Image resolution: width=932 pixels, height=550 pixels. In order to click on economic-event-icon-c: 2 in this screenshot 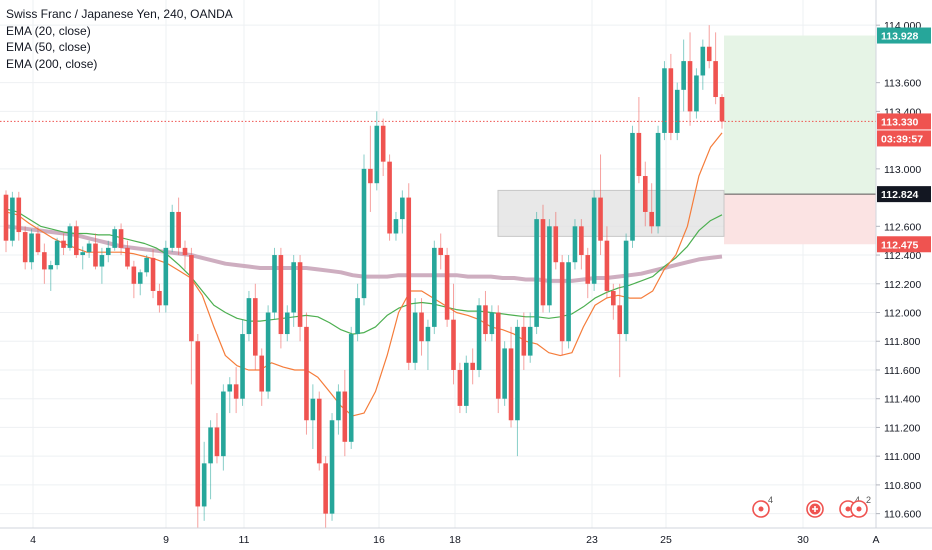, I will do `click(860, 506)`.